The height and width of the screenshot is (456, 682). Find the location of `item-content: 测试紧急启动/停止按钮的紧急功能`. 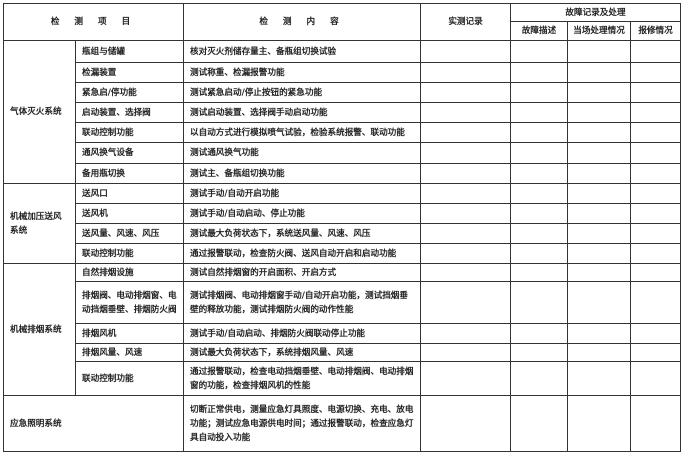

item-content: 测试紧急启动/停止按钮的紧急功能 is located at coordinates (302, 92).